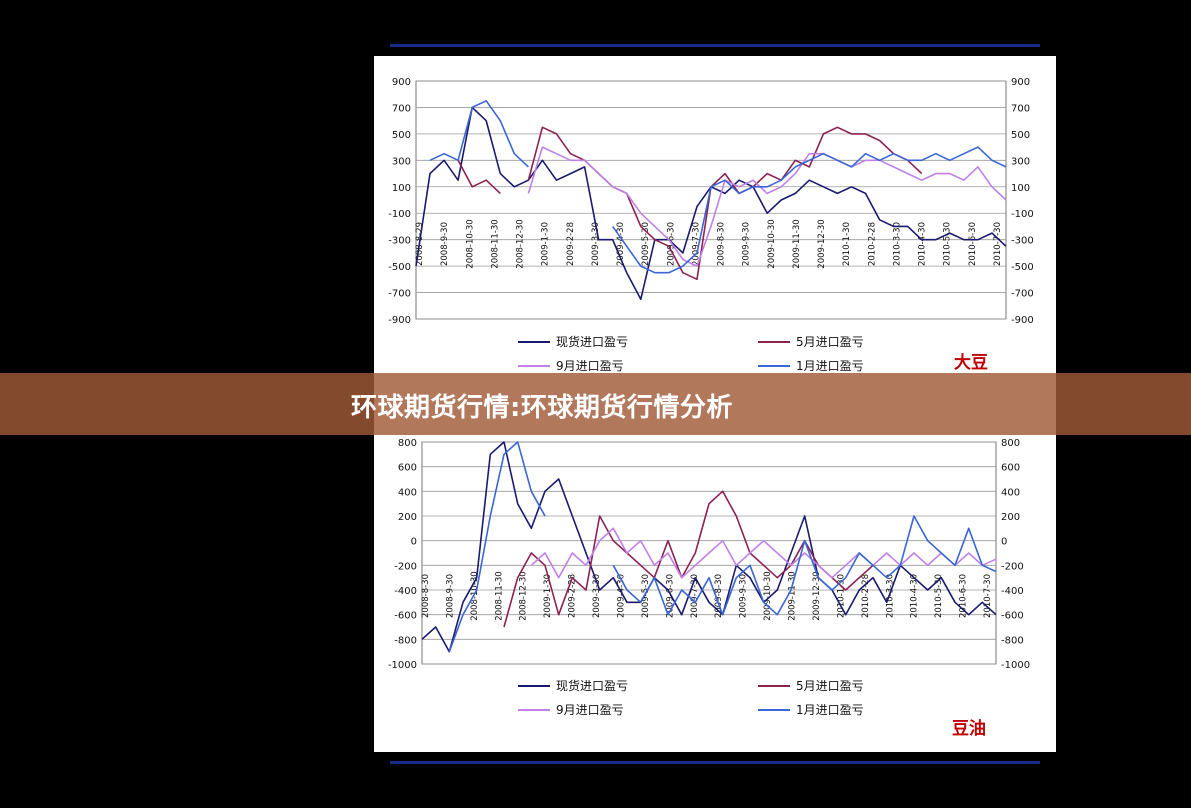  Describe the element at coordinates (1020, 161) in the screenshot. I see `y-tick-label-right: 300` at that location.